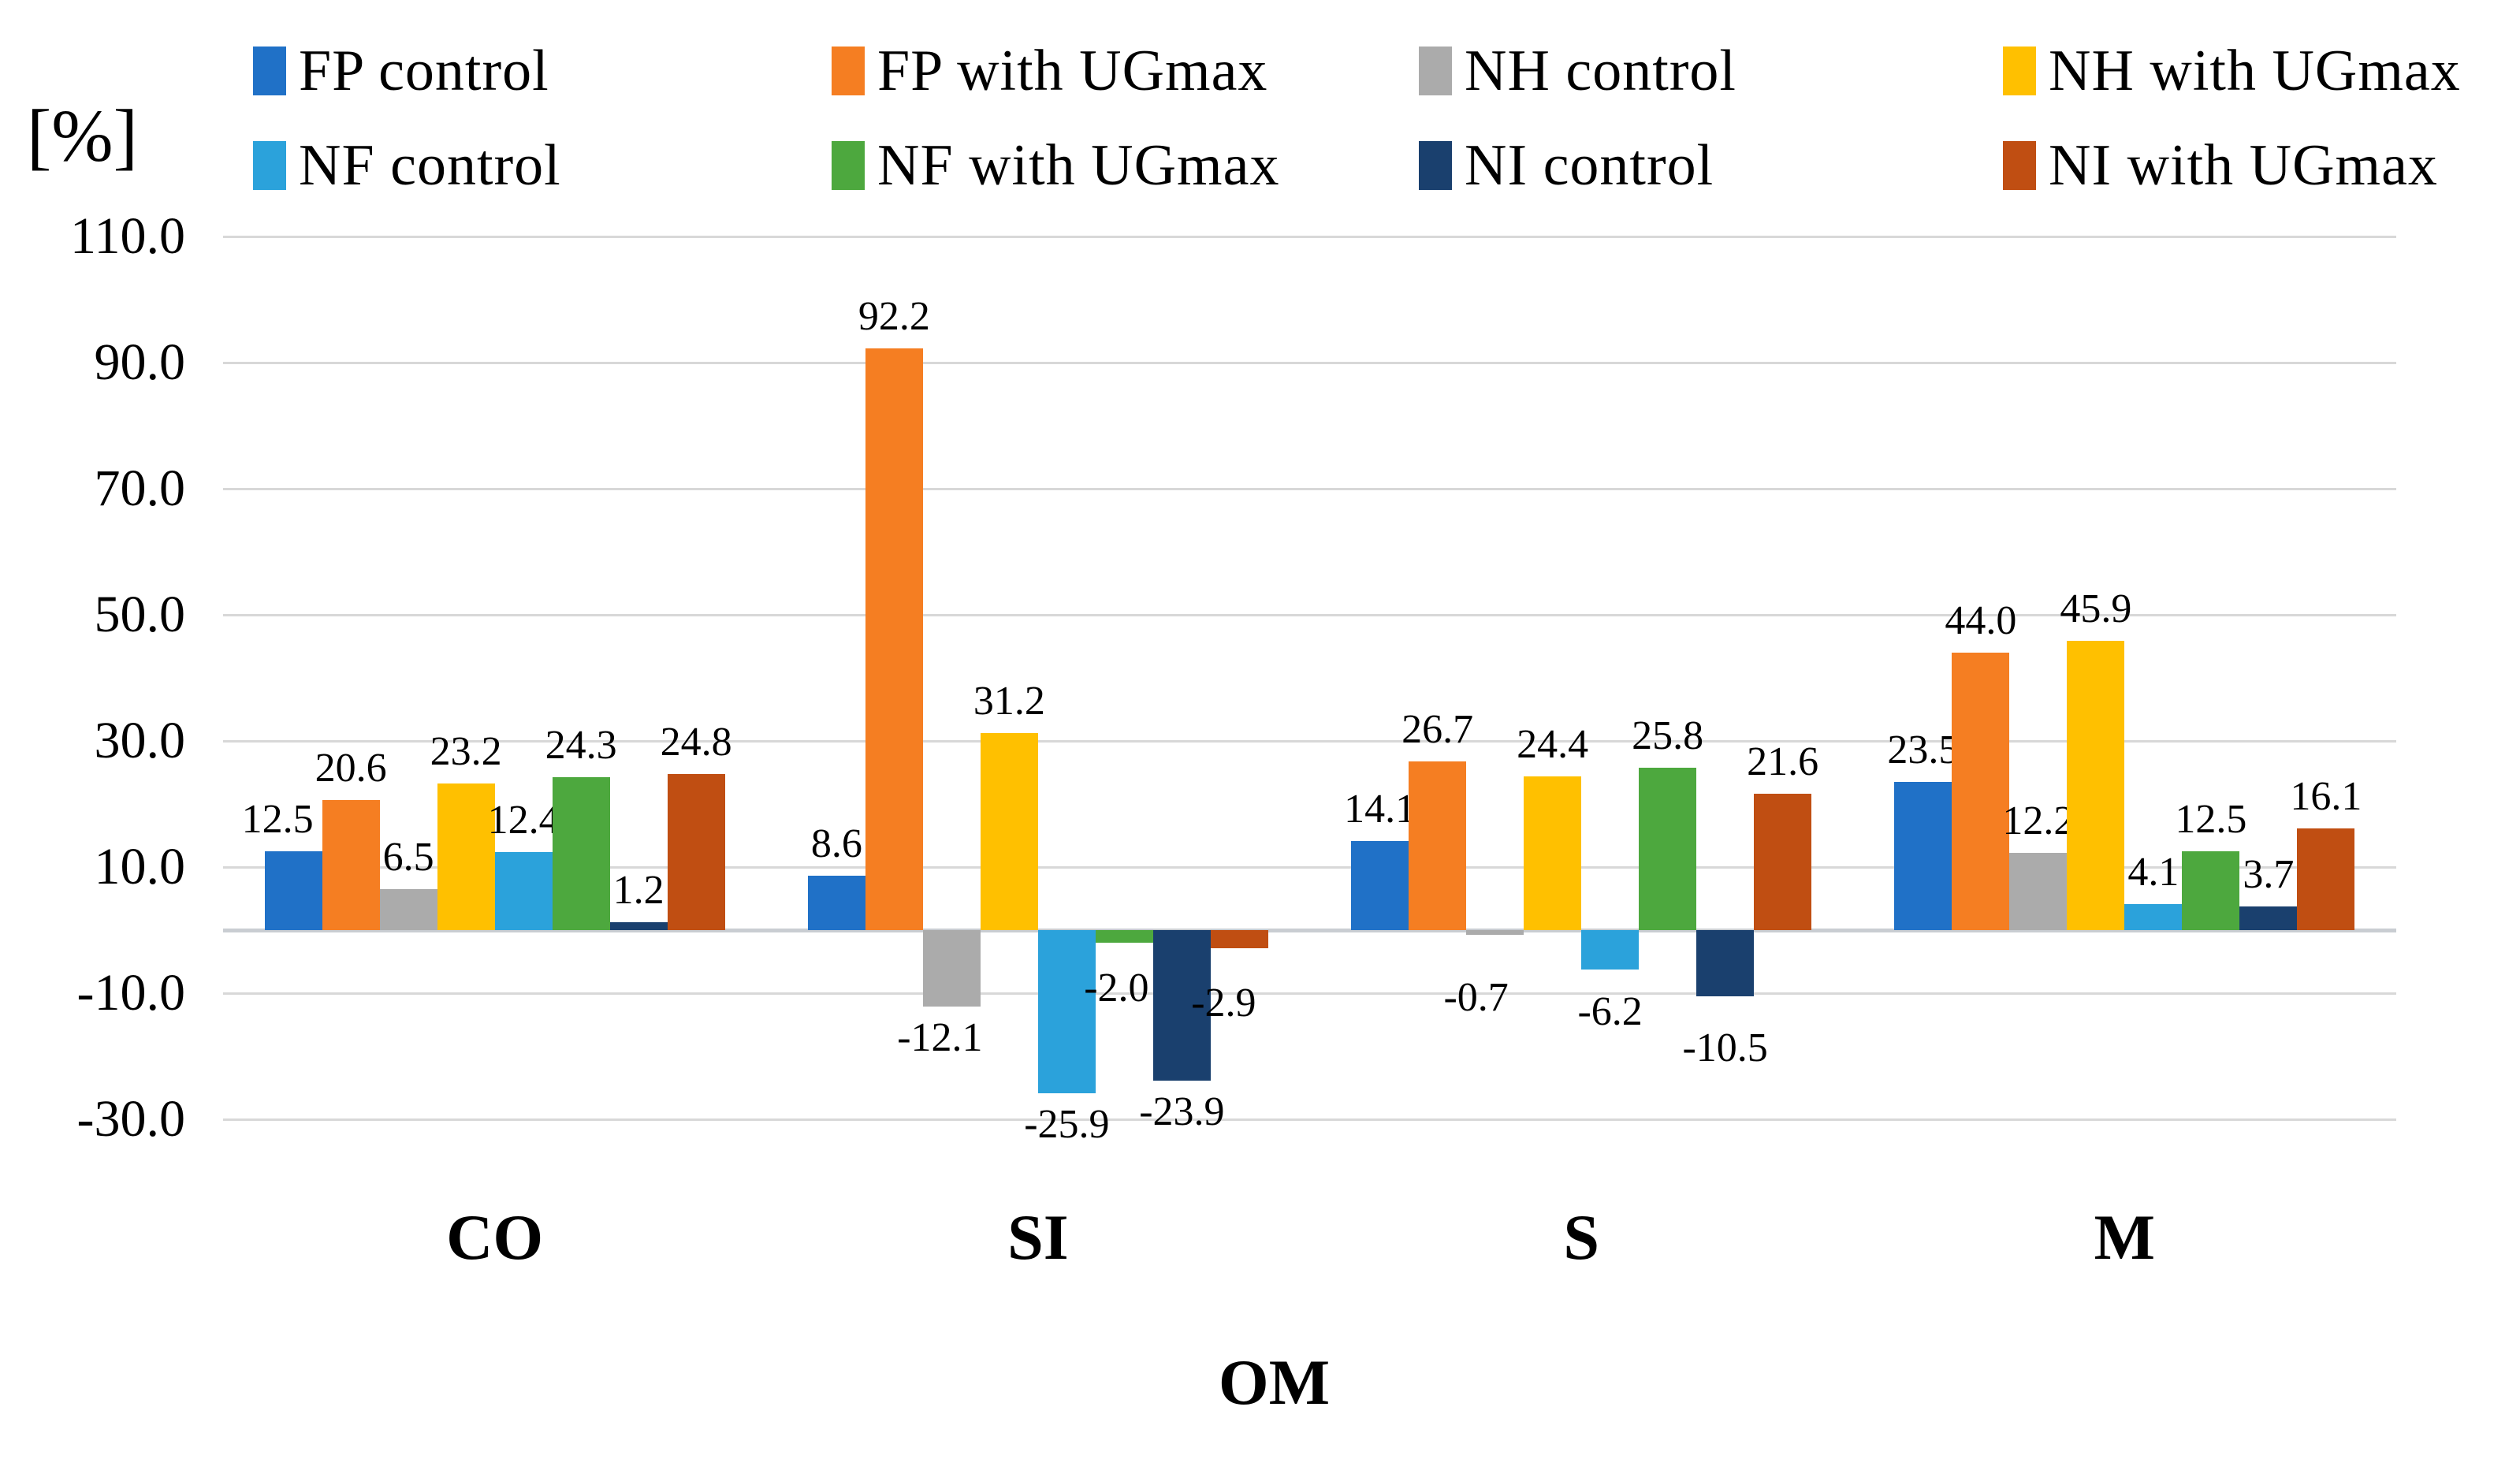 The width and height of the screenshot is (2520, 1459). What do you see at coordinates (940, 1037) in the screenshot?
I see `value-label: -12.1` at bounding box center [940, 1037].